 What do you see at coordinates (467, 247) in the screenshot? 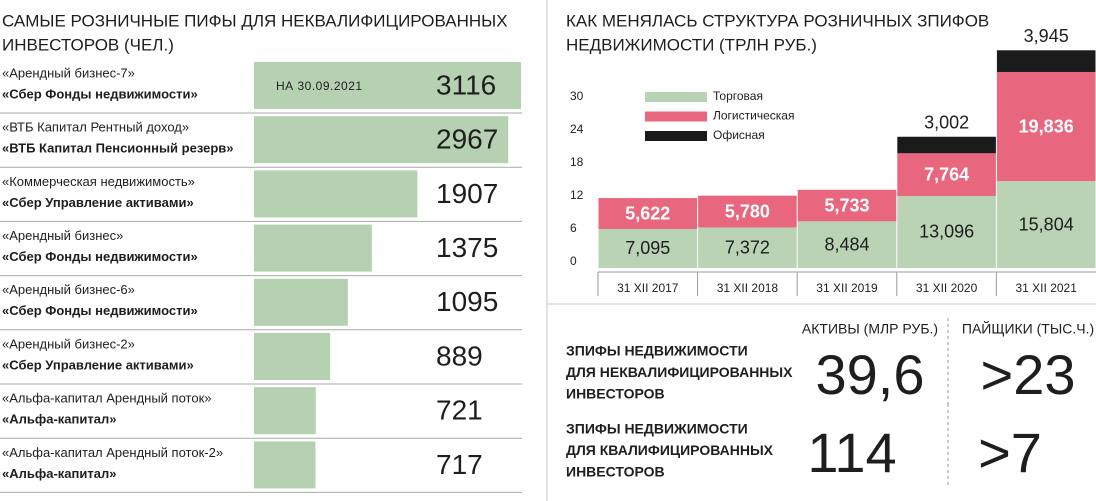
I see `value-label: 1375` at bounding box center [467, 247].